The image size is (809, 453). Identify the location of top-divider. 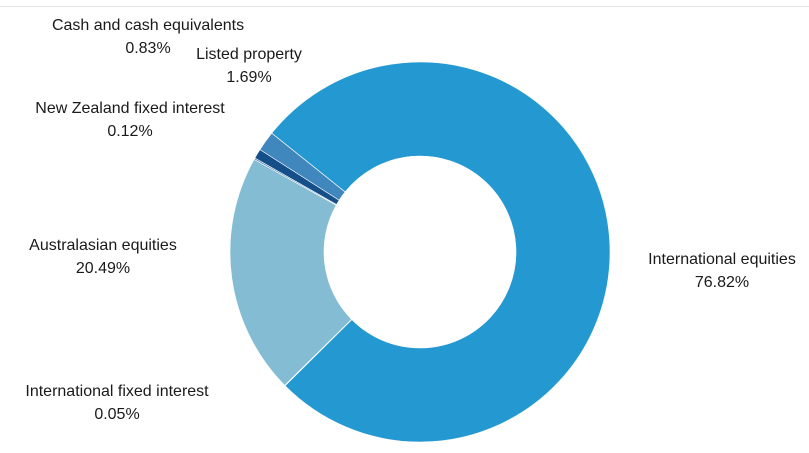
(404, 6).